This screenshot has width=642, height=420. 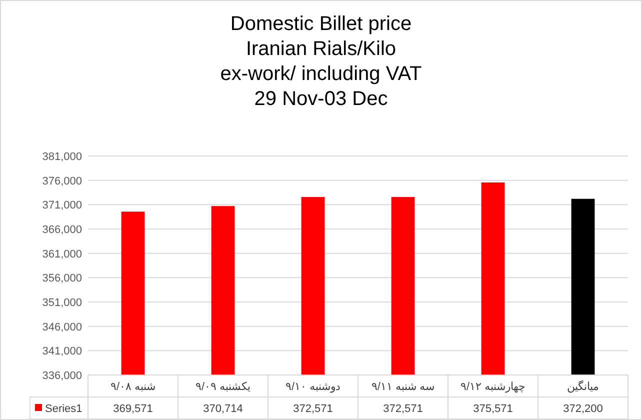 What do you see at coordinates (133, 409) in the screenshot?
I see `data-label: 369,571` at bounding box center [133, 409].